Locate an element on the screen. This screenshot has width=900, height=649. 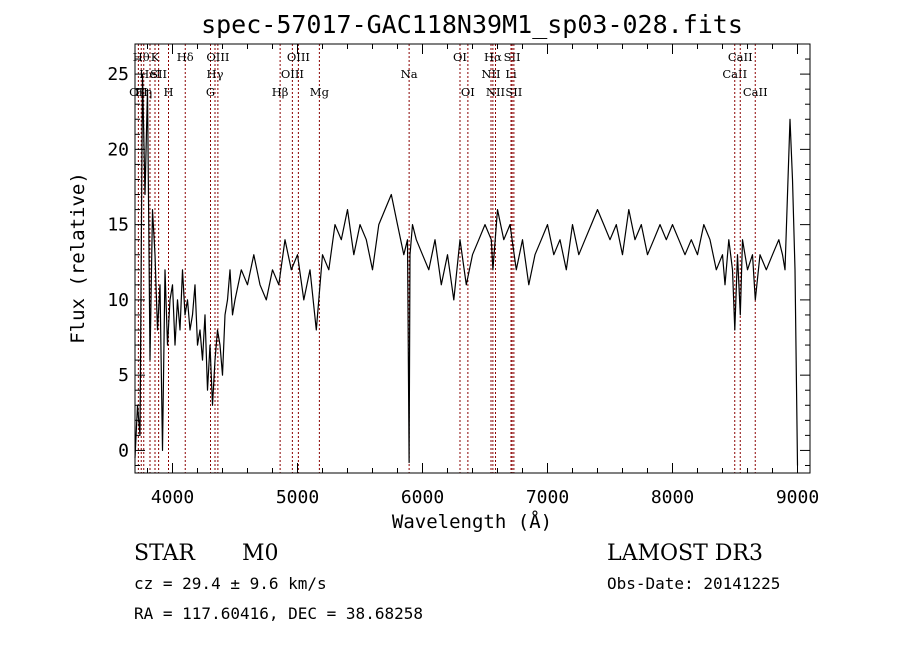
x-tick-label: 7000 is located at coordinates (547, 497).